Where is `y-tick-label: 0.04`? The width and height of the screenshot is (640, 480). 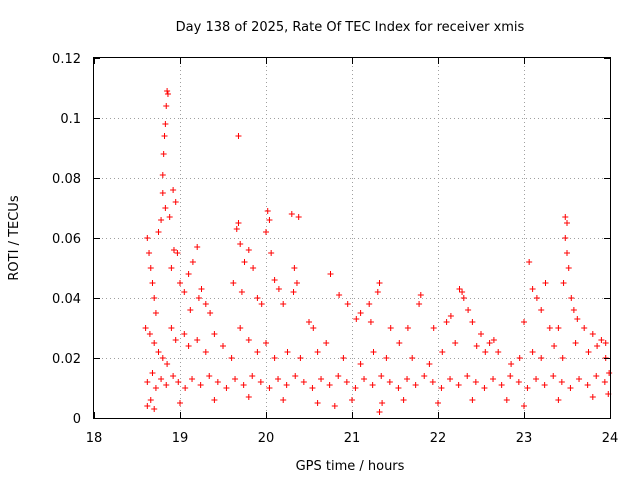
y-tick-label: 0.04 is located at coordinates (66, 299).